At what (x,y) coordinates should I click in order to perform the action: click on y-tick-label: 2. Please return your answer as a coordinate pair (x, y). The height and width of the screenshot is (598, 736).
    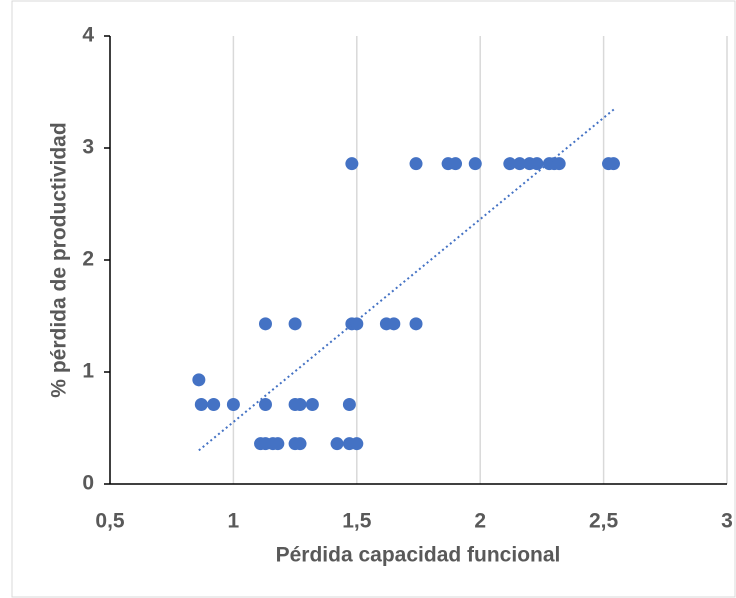
    Looking at the image, I should click on (88, 259).